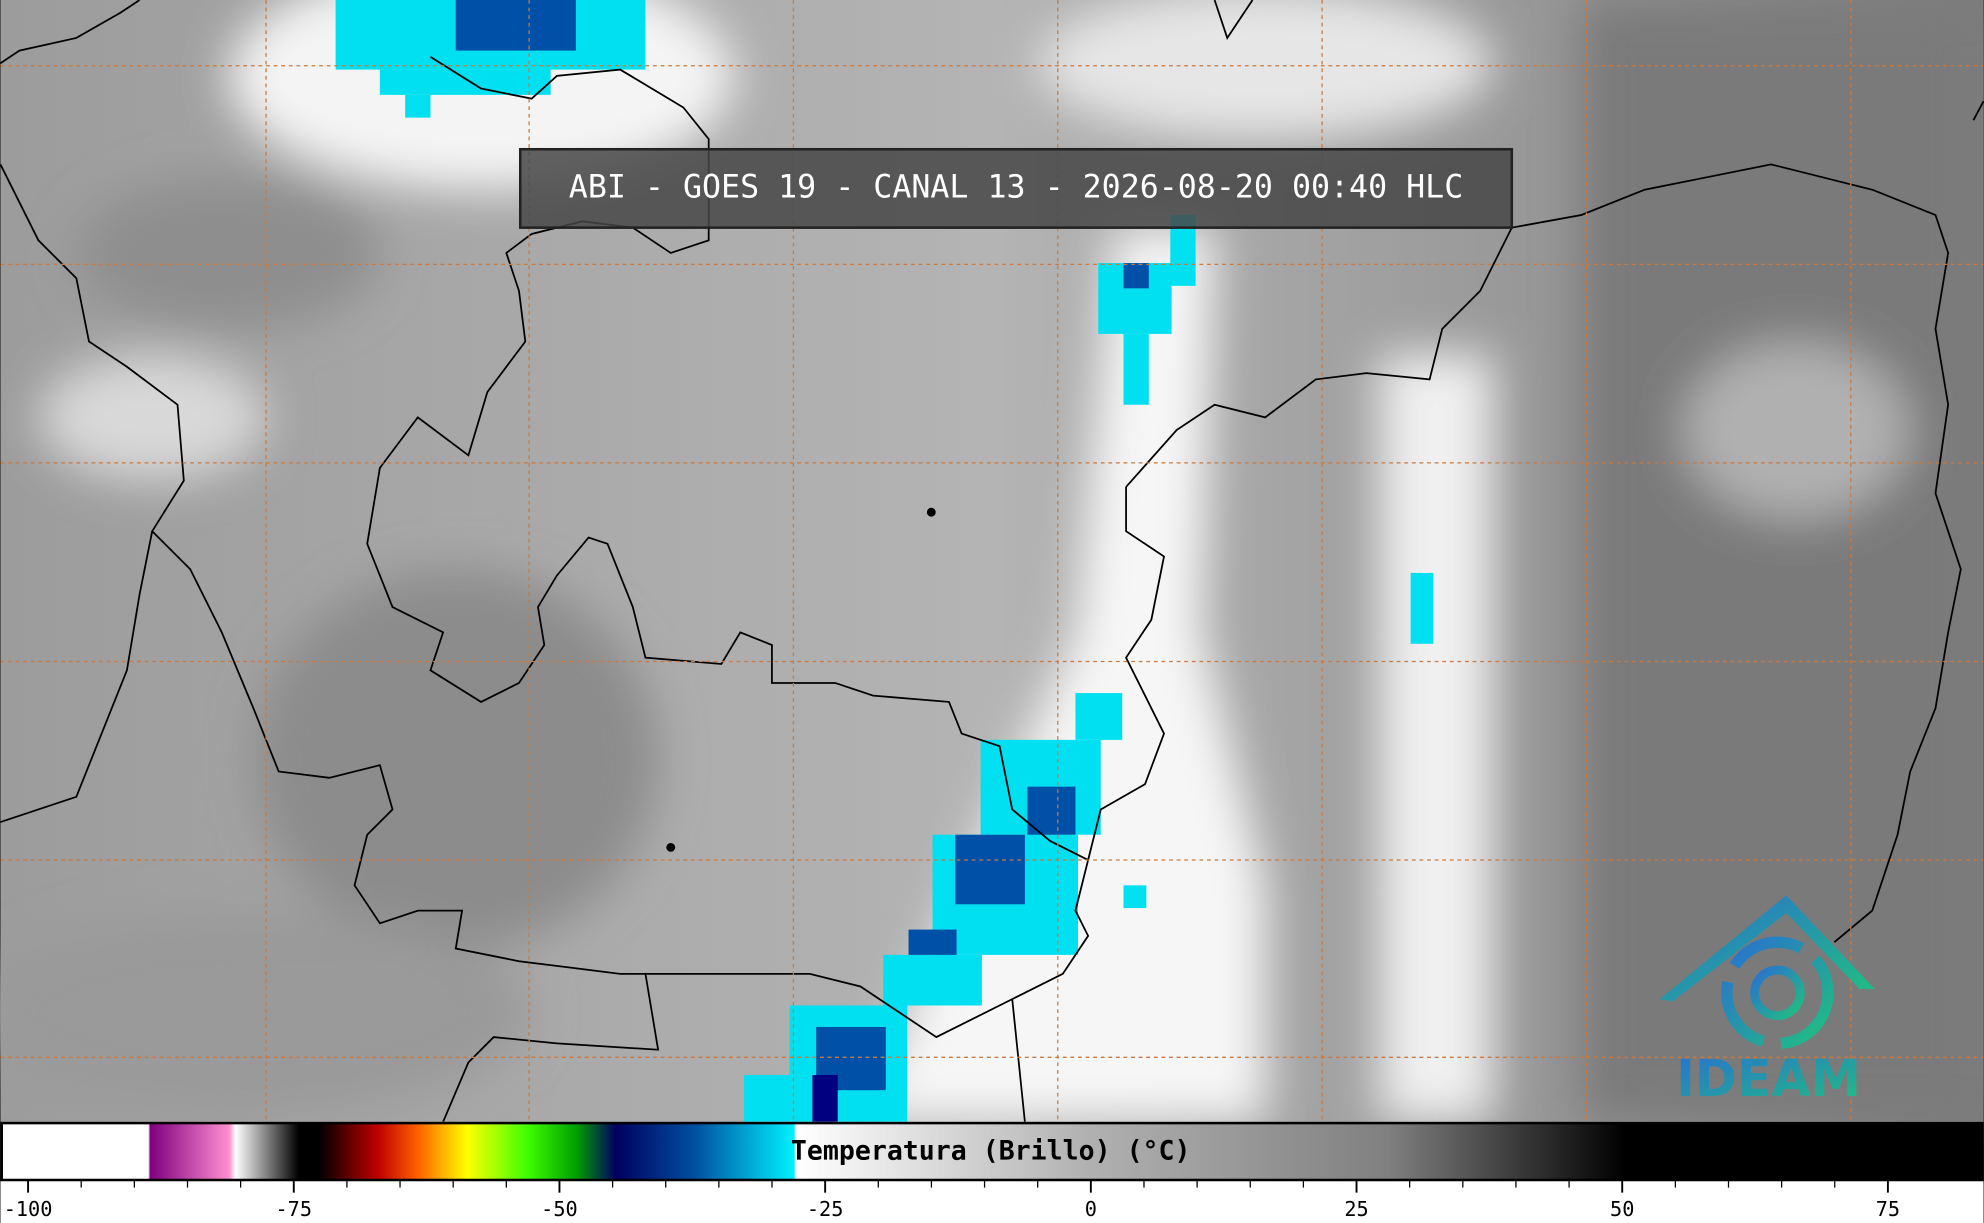 The width and height of the screenshot is (1984, 1223). Describe the element at coordinates (1091, 1209) in the screenshot. I see `tick-label: 0` at that location.